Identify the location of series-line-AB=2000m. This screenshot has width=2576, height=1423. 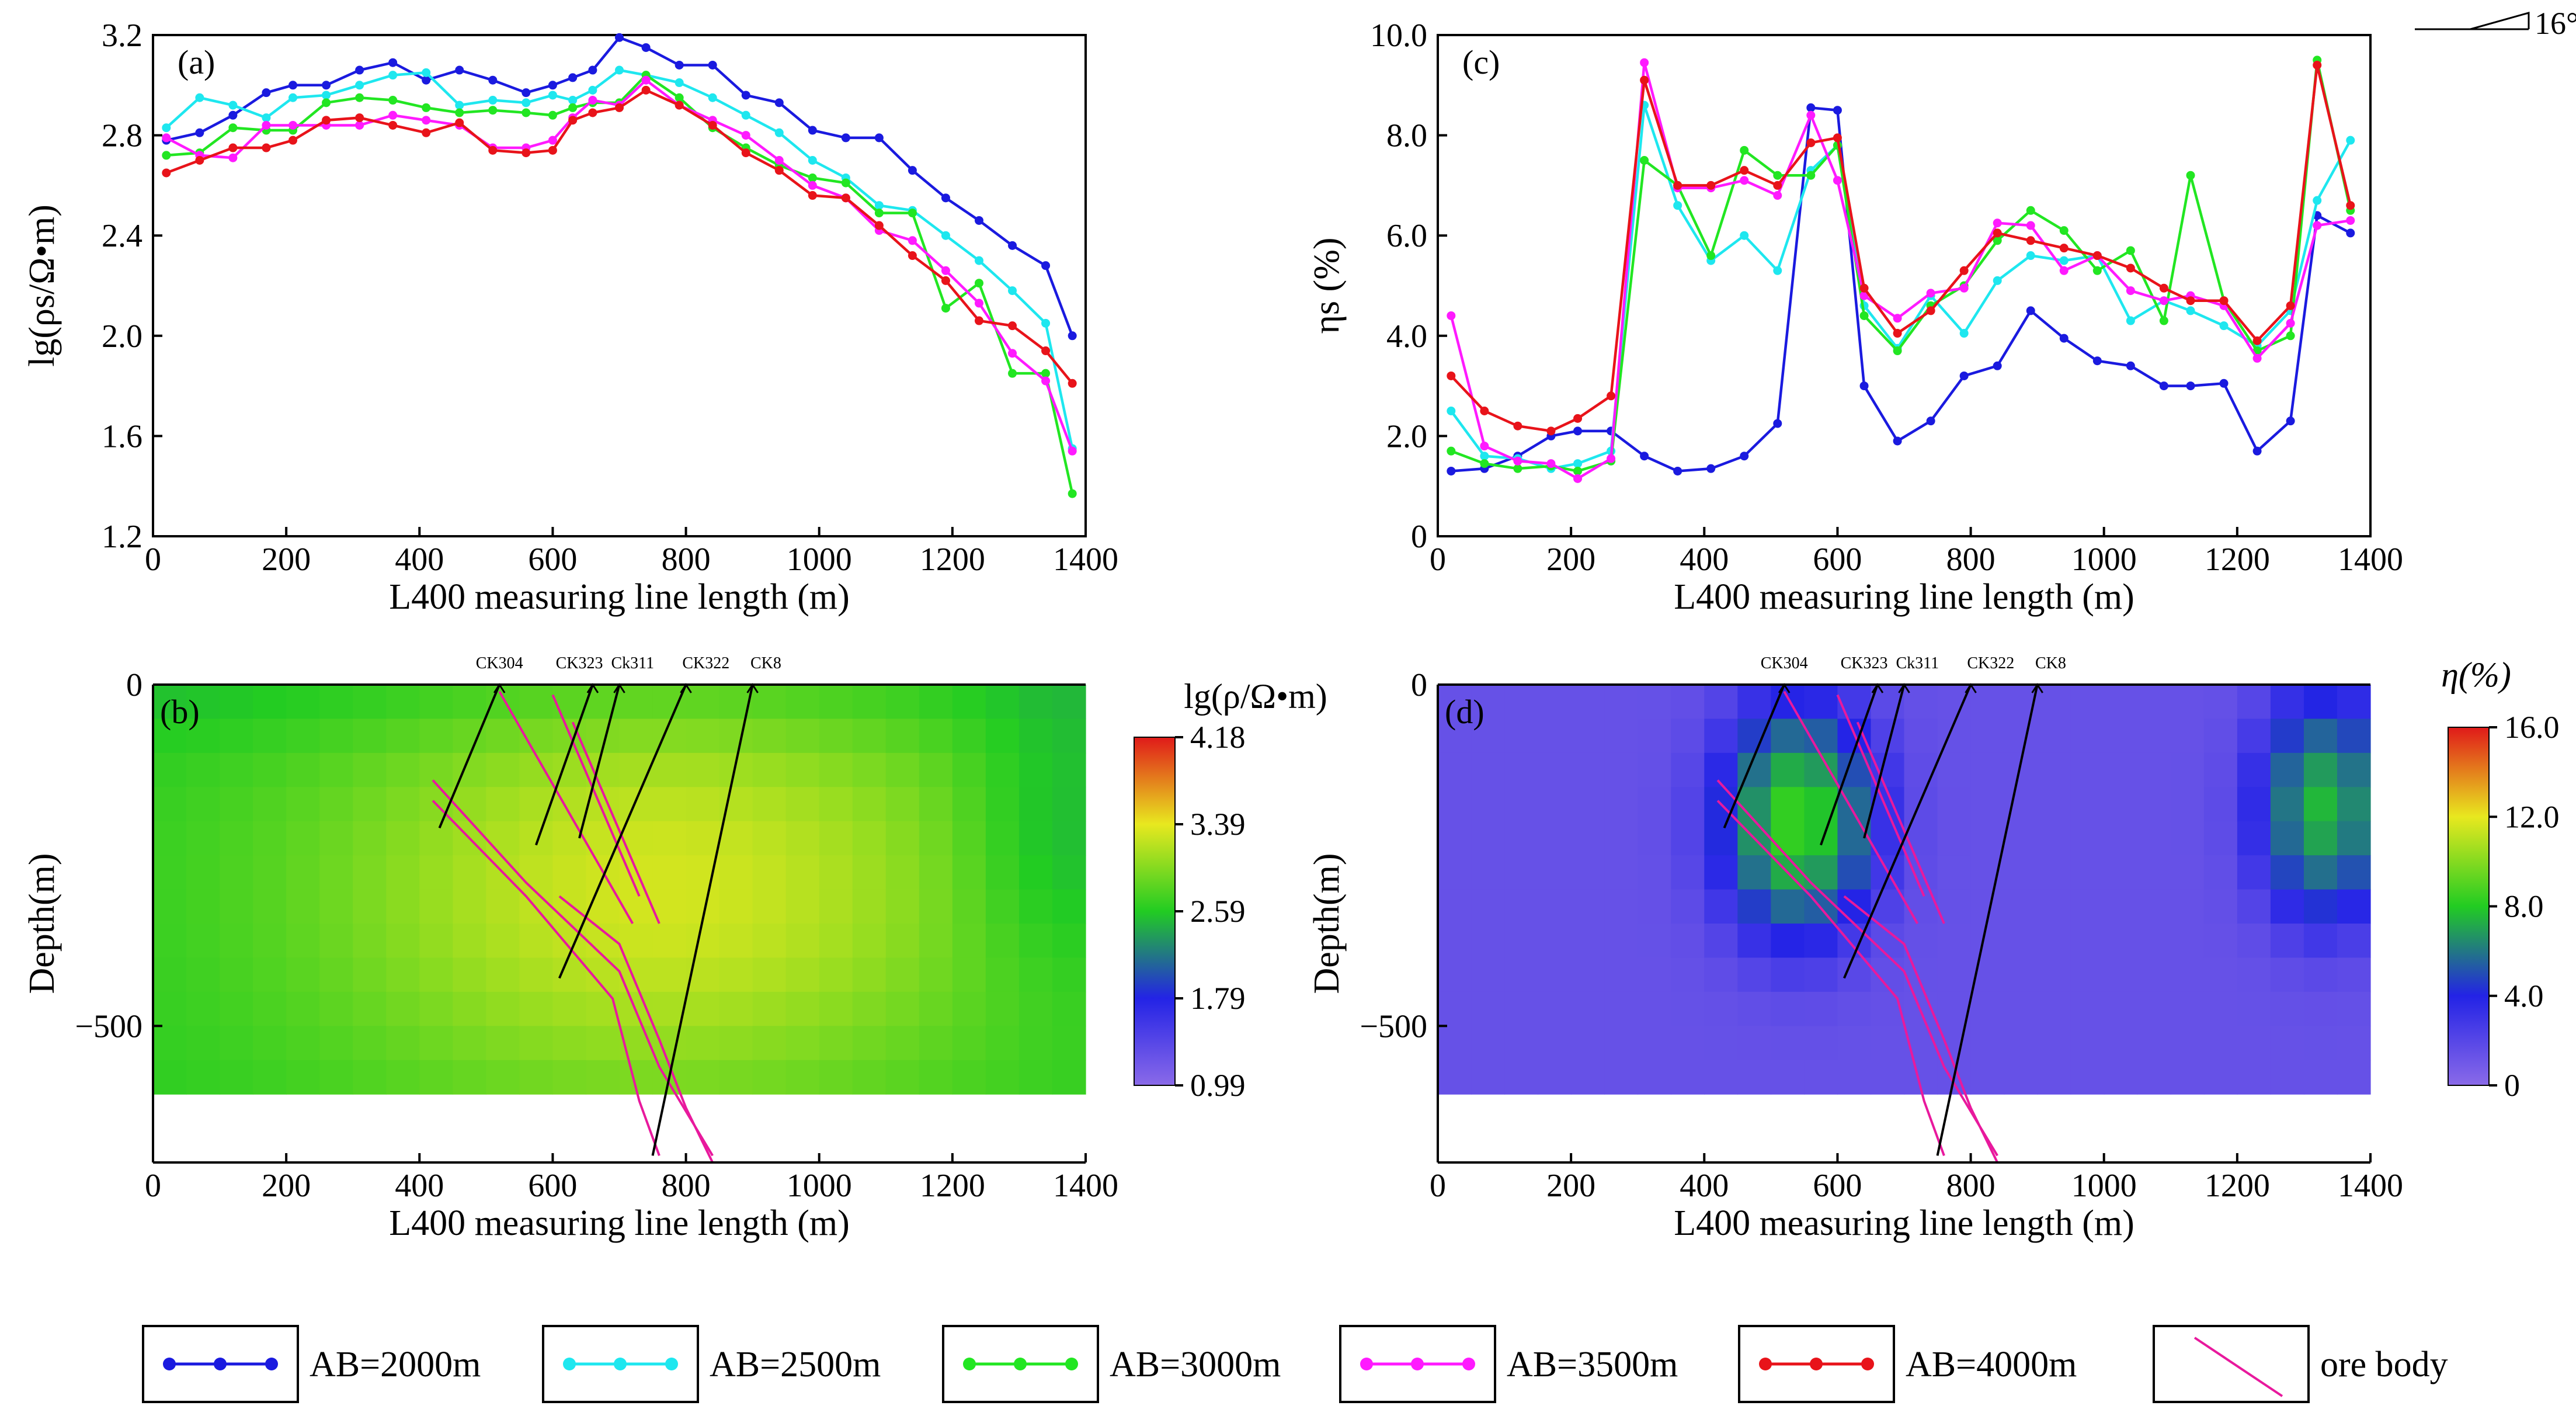
(1901, 289).